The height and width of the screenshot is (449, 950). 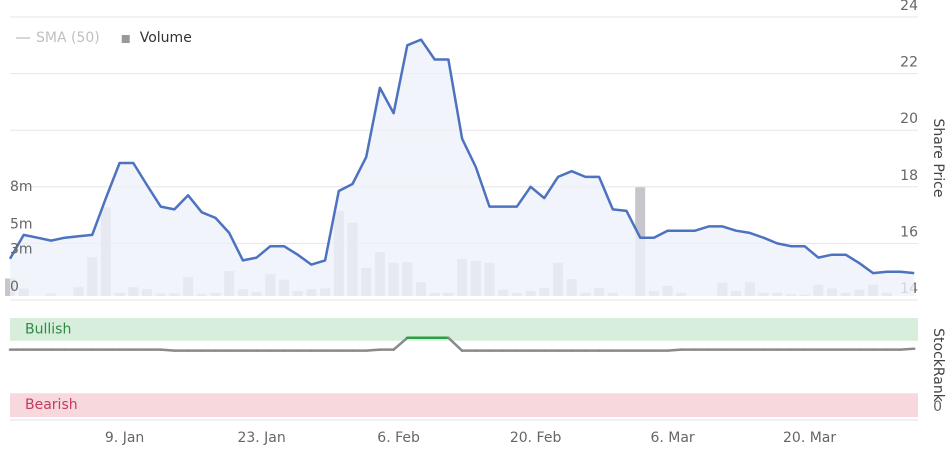 What do you see at coordinates (398, 438) in the screenshot?
I see `x-tick-label: 6. Feb` at bounding box center [398, 438].